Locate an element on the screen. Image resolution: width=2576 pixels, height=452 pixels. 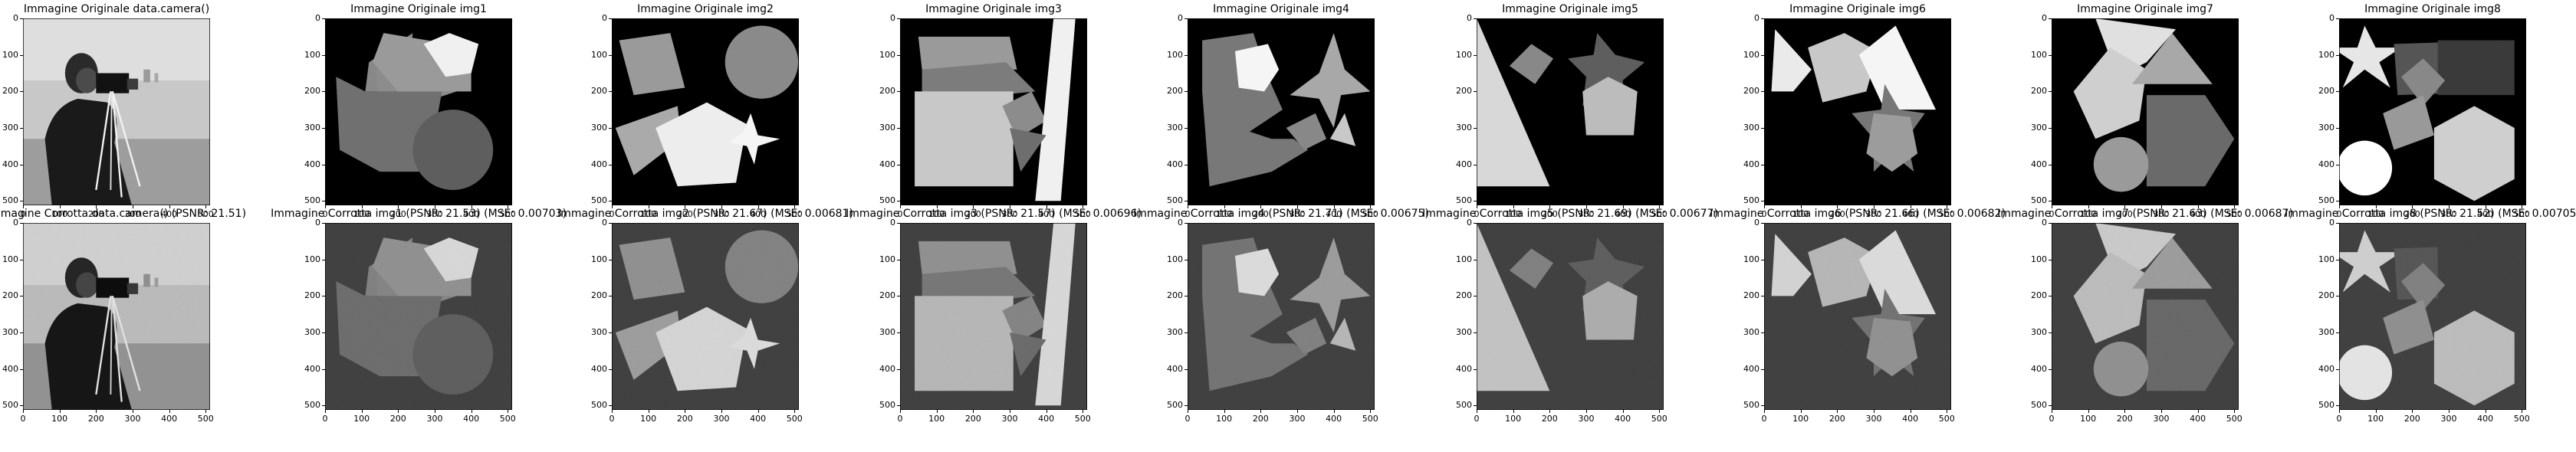
x-tick-label: 500 is located at coordinates (508, 419).